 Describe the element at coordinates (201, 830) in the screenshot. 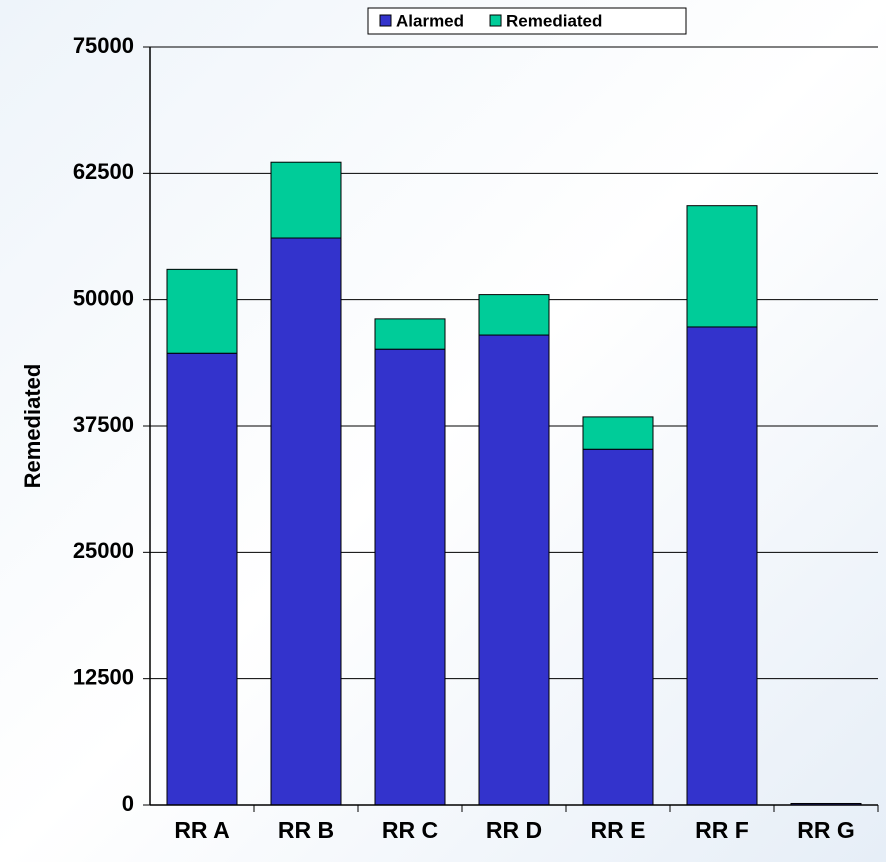

I see `x-tick-label: RR A` at that location.